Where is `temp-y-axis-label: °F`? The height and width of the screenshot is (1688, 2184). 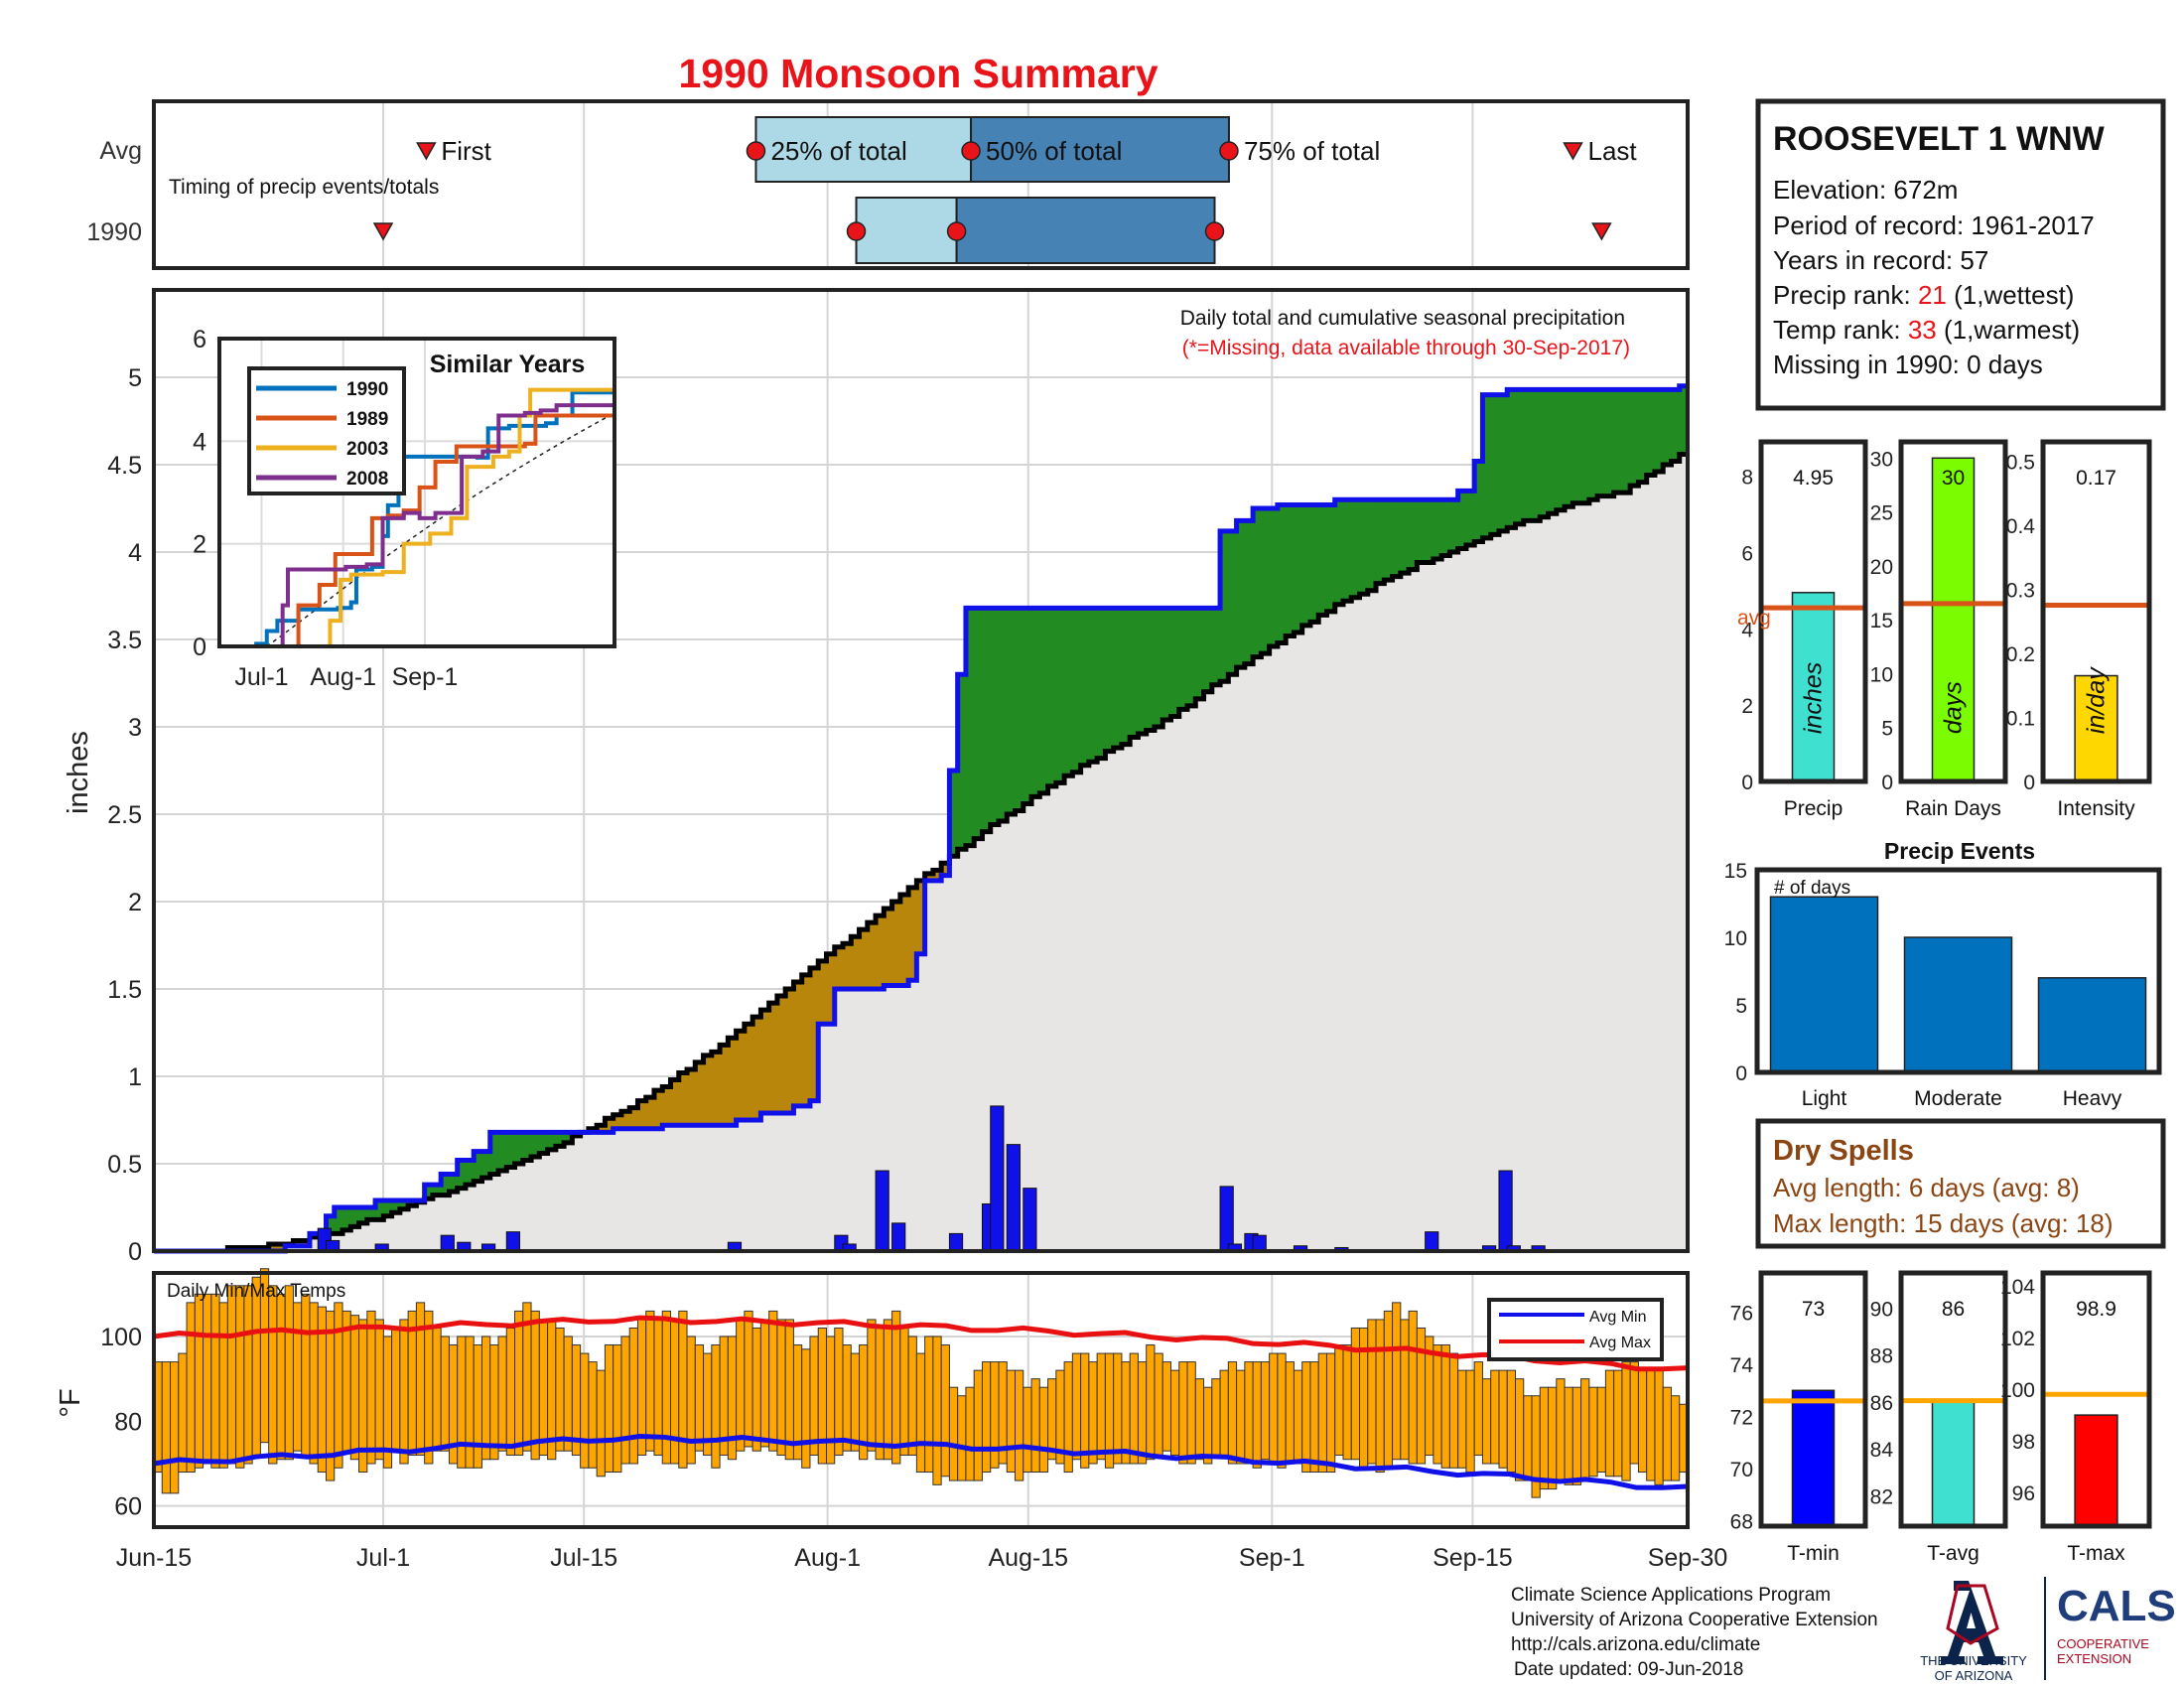
temp-y-axis-label: °F is located at coordinates (70, 1402).